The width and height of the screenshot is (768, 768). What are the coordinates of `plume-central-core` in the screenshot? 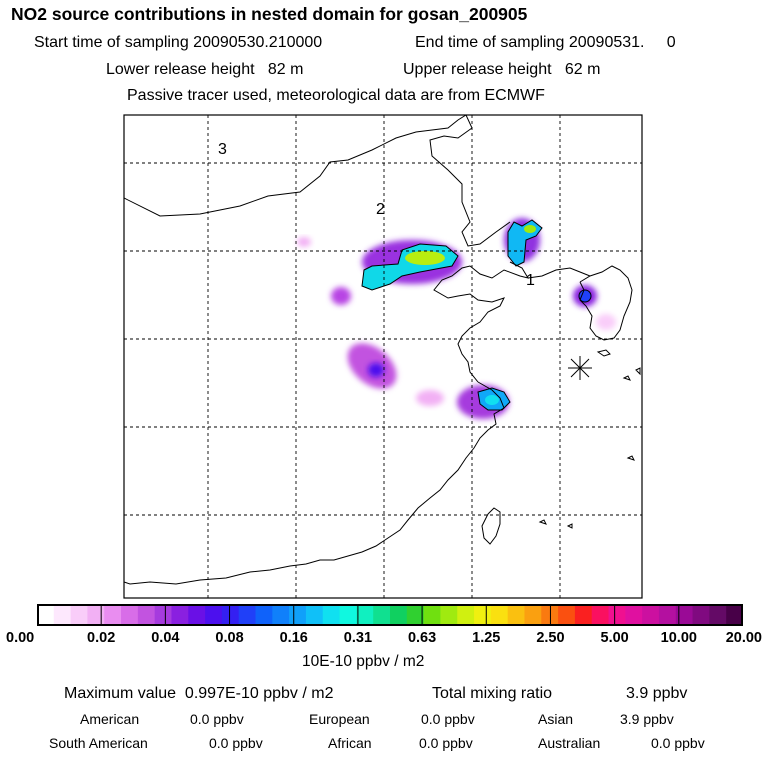 It's located at (376, 370).